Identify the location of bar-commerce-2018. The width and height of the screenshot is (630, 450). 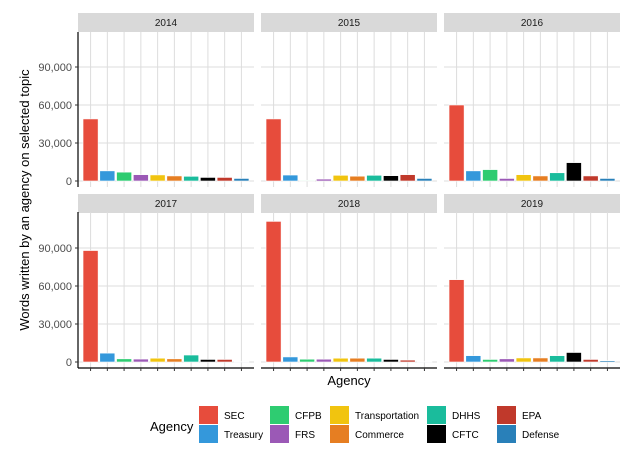
(357, 360).